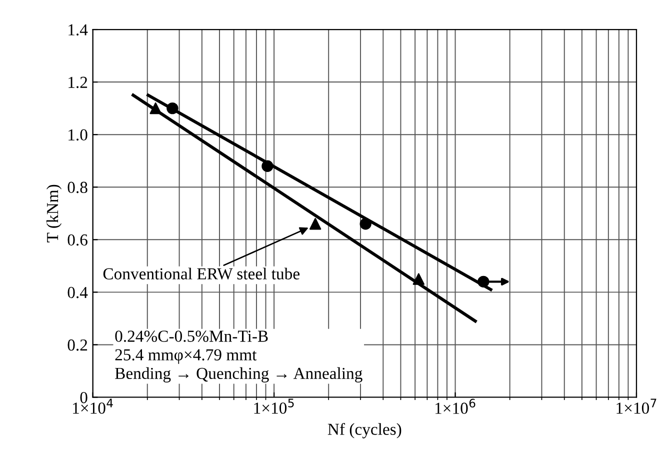 The width and height of the screenshot is (663, 454). I want to click on x-tick-label: 1×10$^{6}$, so click(455, 406).